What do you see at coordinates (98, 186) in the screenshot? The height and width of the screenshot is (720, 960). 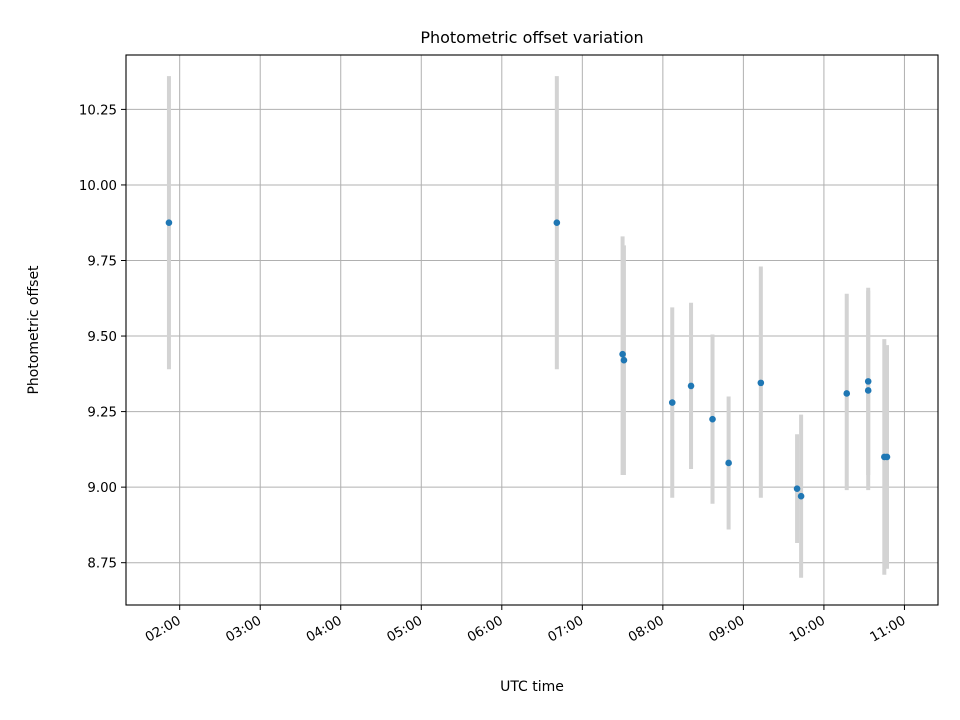 I see `y-tick-label: 10.00` at bounding box center [98, 186].